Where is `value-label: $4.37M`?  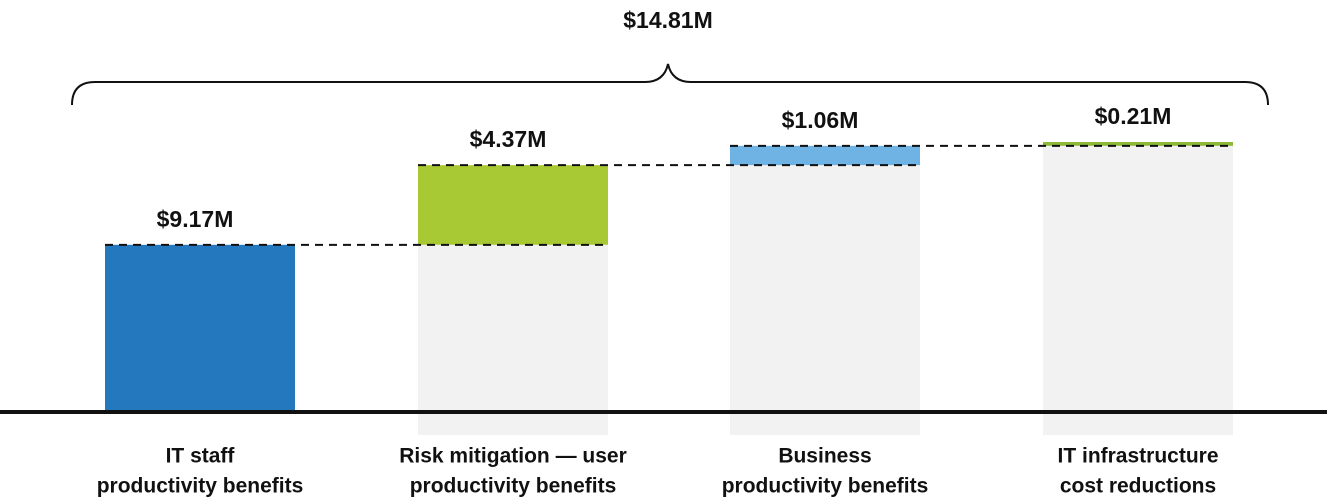
value-label: $4.37M is located at coordinates (508, 139).